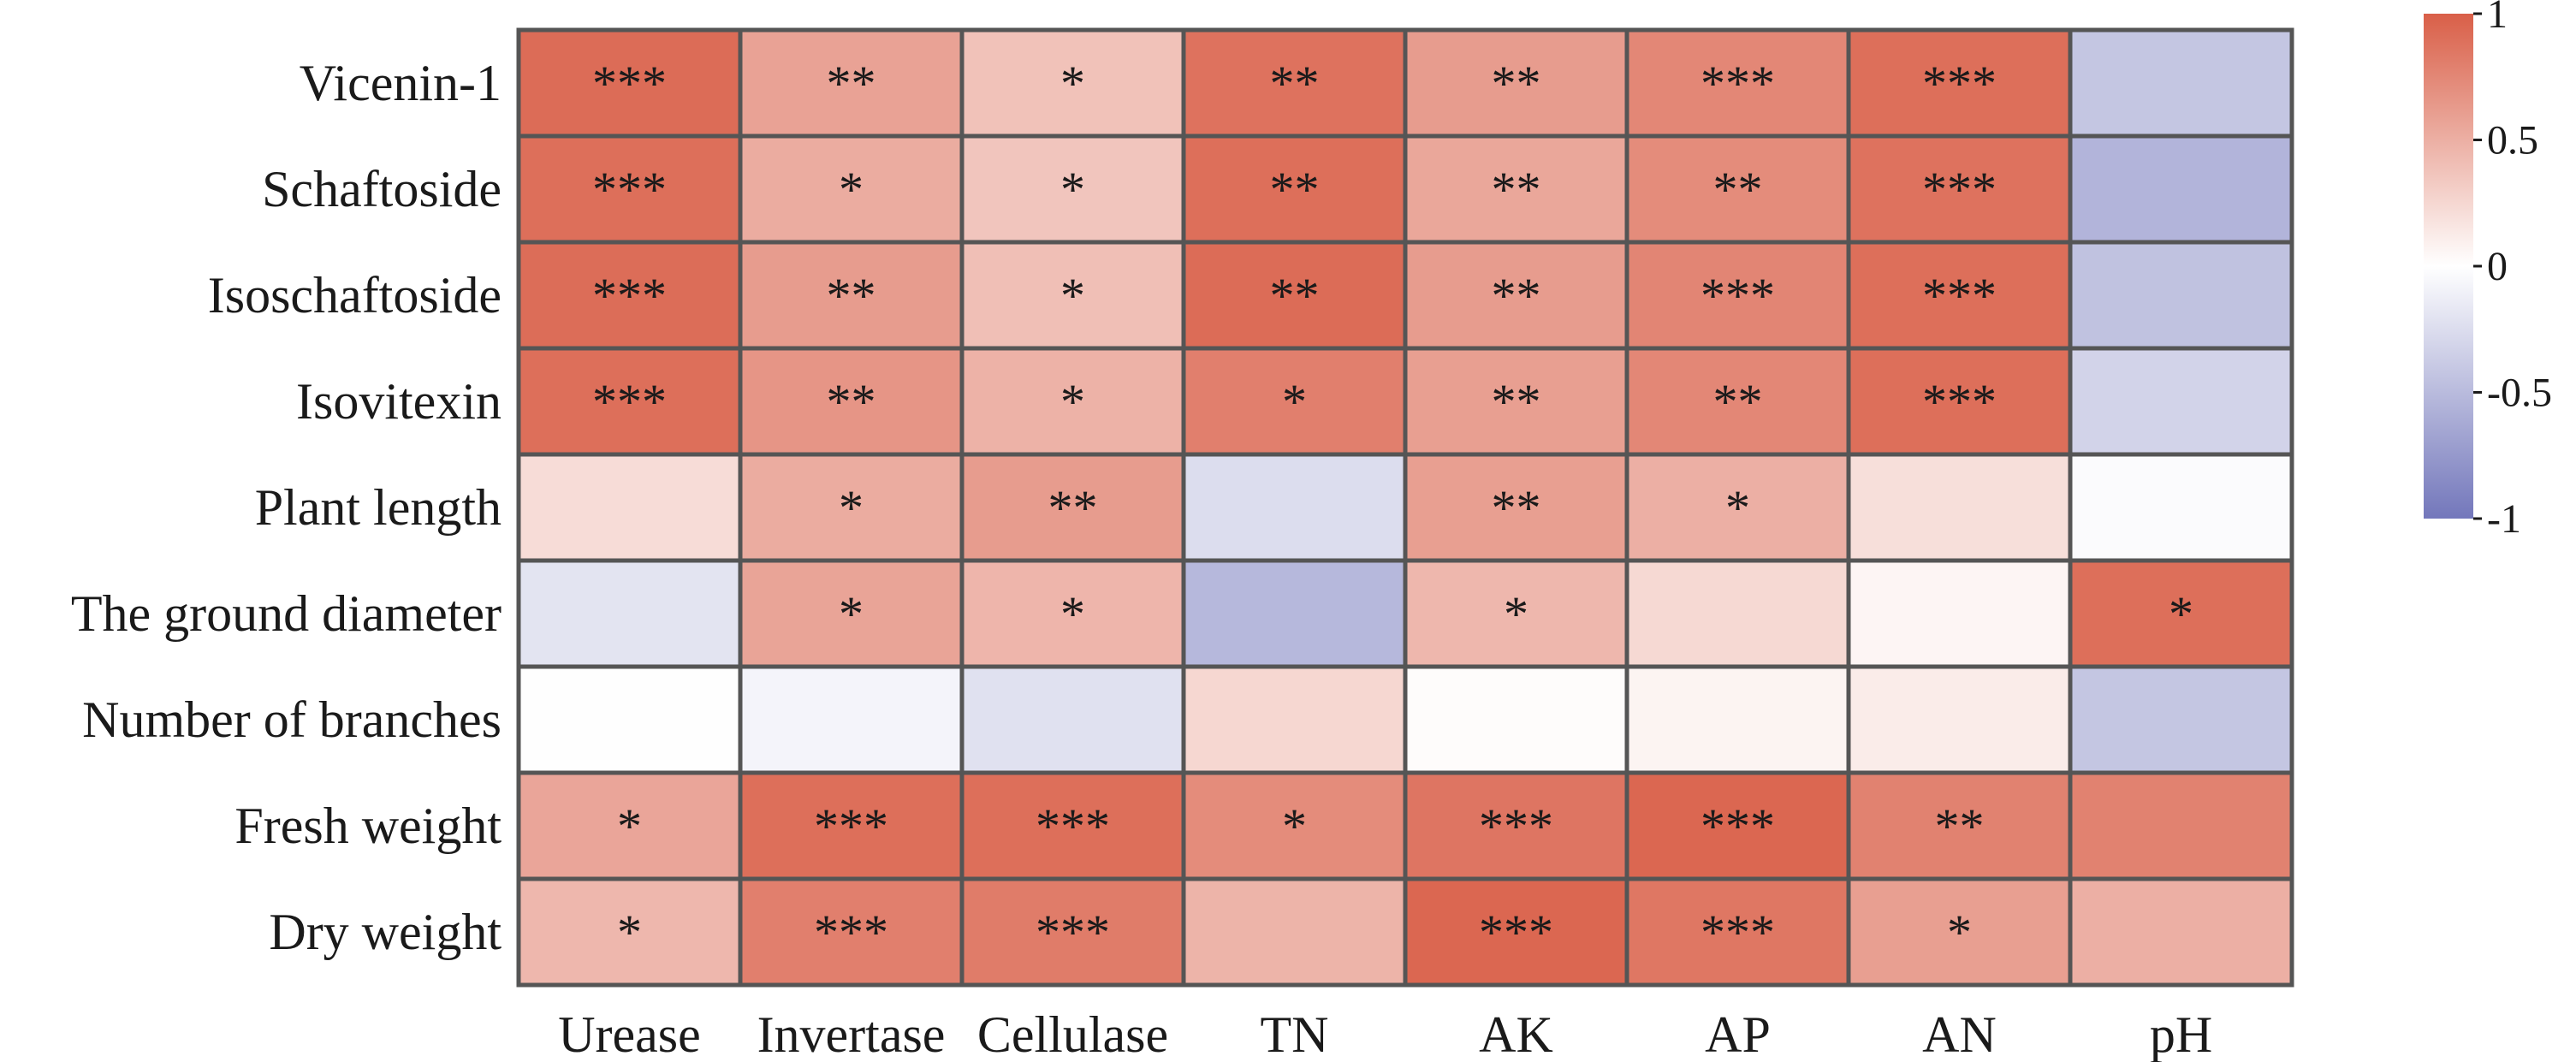  What do you see at coordinates (355, 295) in the screenshot?
I see `row-label-isoschaftoside: Isoschaftoside` at bounding box center [355, 295].